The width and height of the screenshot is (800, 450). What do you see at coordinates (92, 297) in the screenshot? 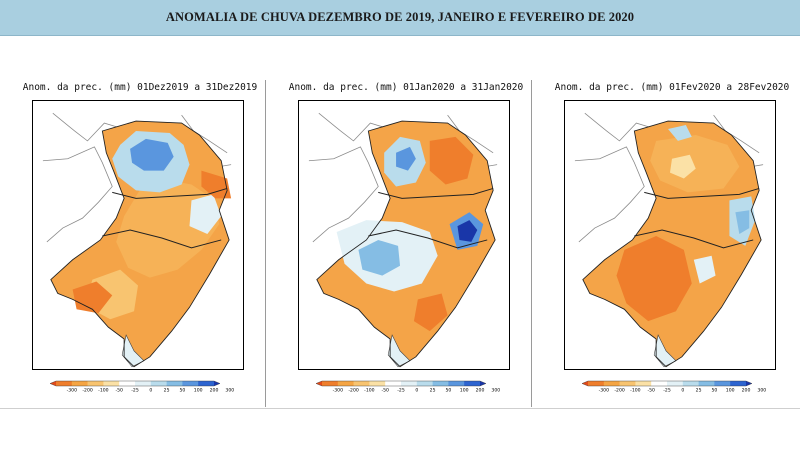
I see `anomaly-dry-southwest` at bounding box center [92, 297].